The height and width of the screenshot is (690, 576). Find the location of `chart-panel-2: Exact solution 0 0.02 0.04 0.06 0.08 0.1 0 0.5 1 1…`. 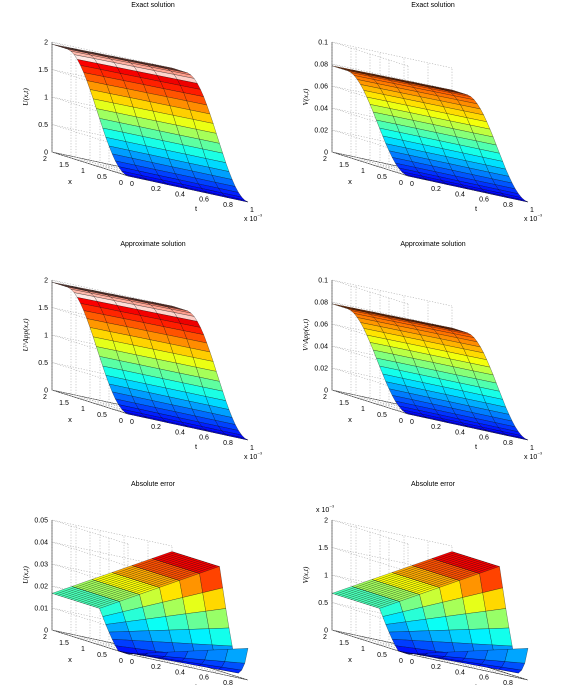

chart-panel-2: Exact solution 0 0.02 0.04 0.06 0.08 0.1 0 0.5 1 1… is located at coordinates (421, 112).